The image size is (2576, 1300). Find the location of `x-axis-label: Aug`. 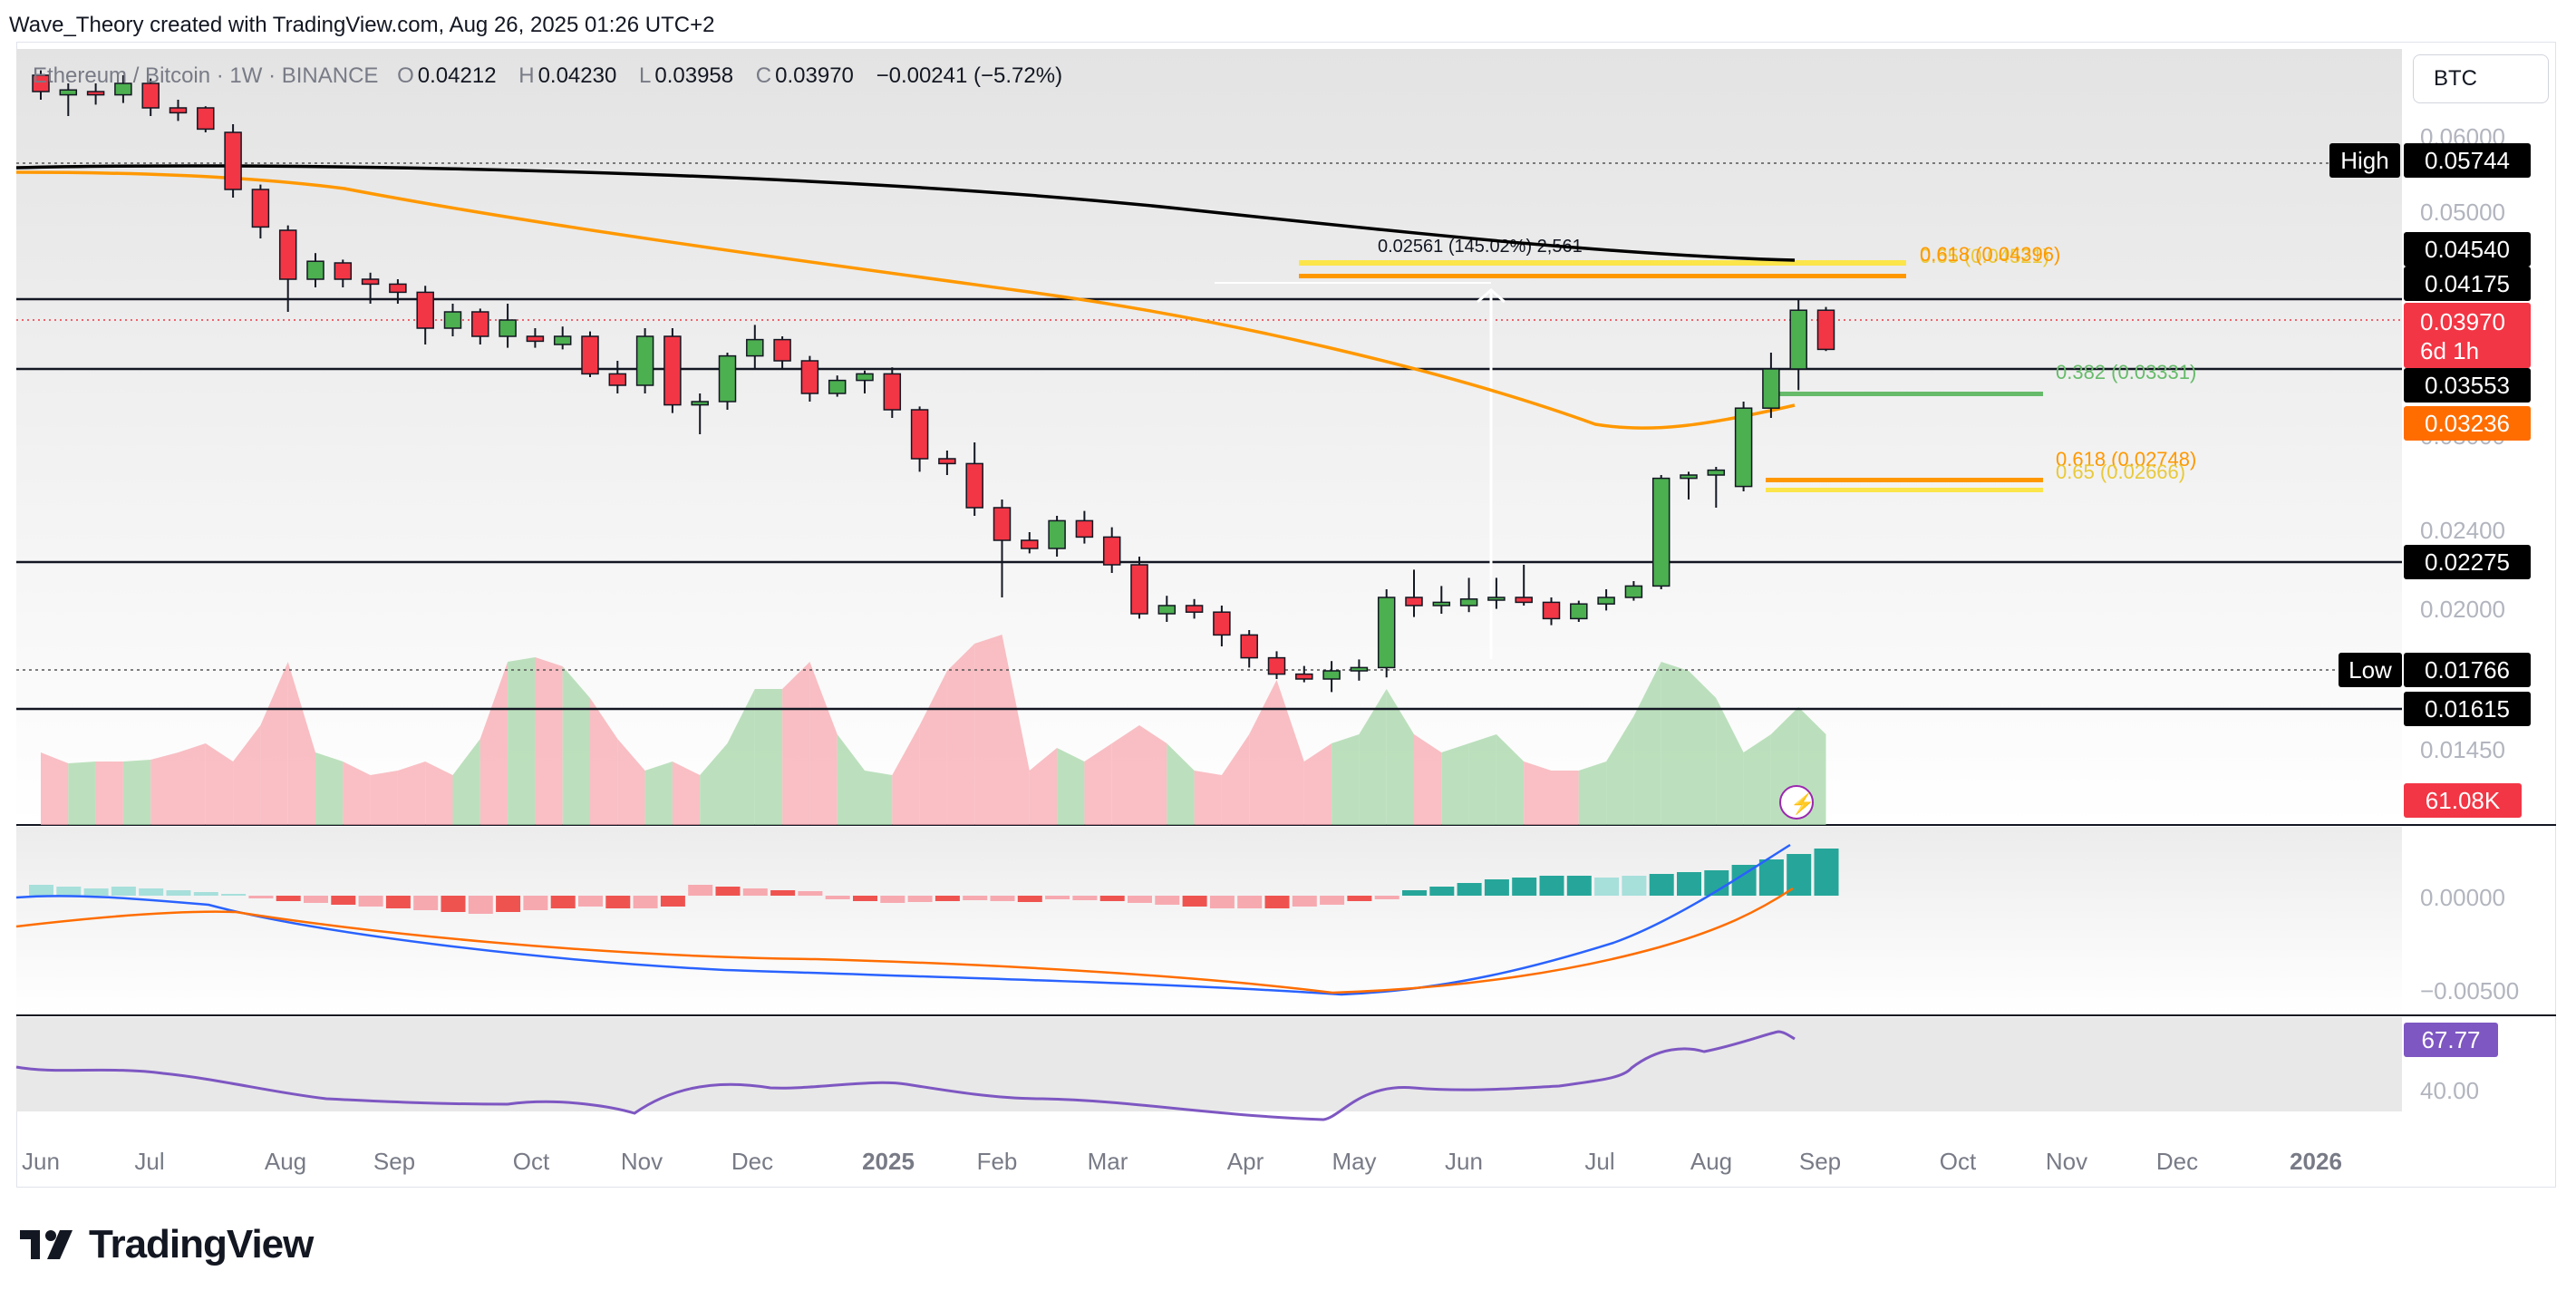

x-axis-label: Aug is located at coordinates (1711, 1161).